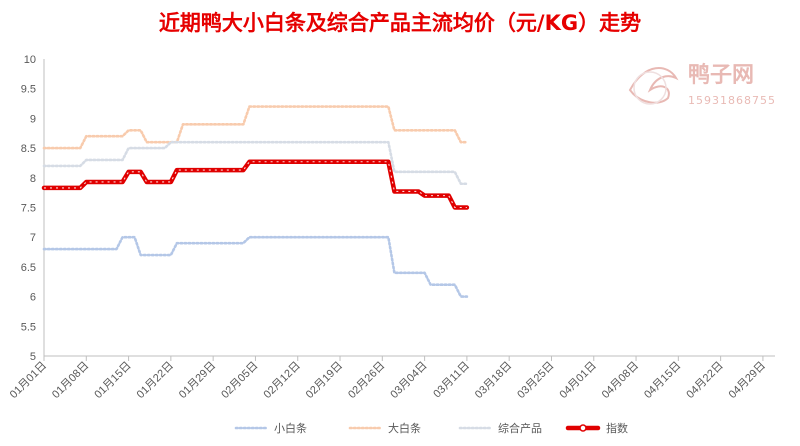 The width and height of the screenshot is (800, 446). Describe the element at coordinates (33, 238) in the screenshot. I see `y-tick-label: 7` at that location.